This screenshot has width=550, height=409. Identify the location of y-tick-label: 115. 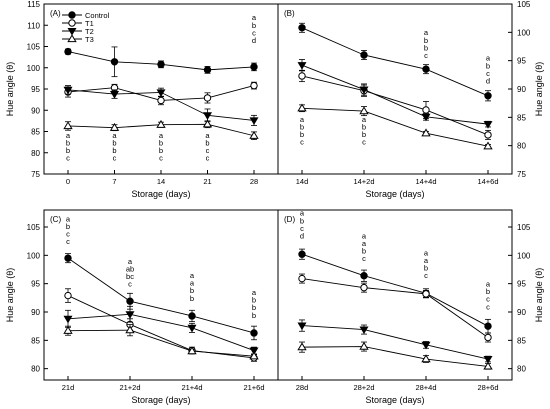
(33, 4).